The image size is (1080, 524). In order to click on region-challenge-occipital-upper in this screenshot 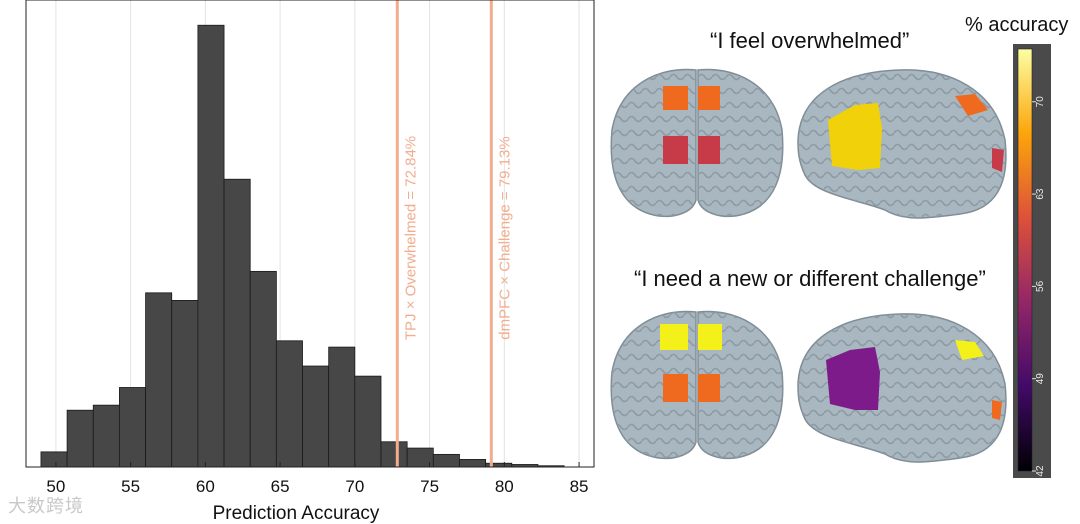, I will do `click(969, 350)`.